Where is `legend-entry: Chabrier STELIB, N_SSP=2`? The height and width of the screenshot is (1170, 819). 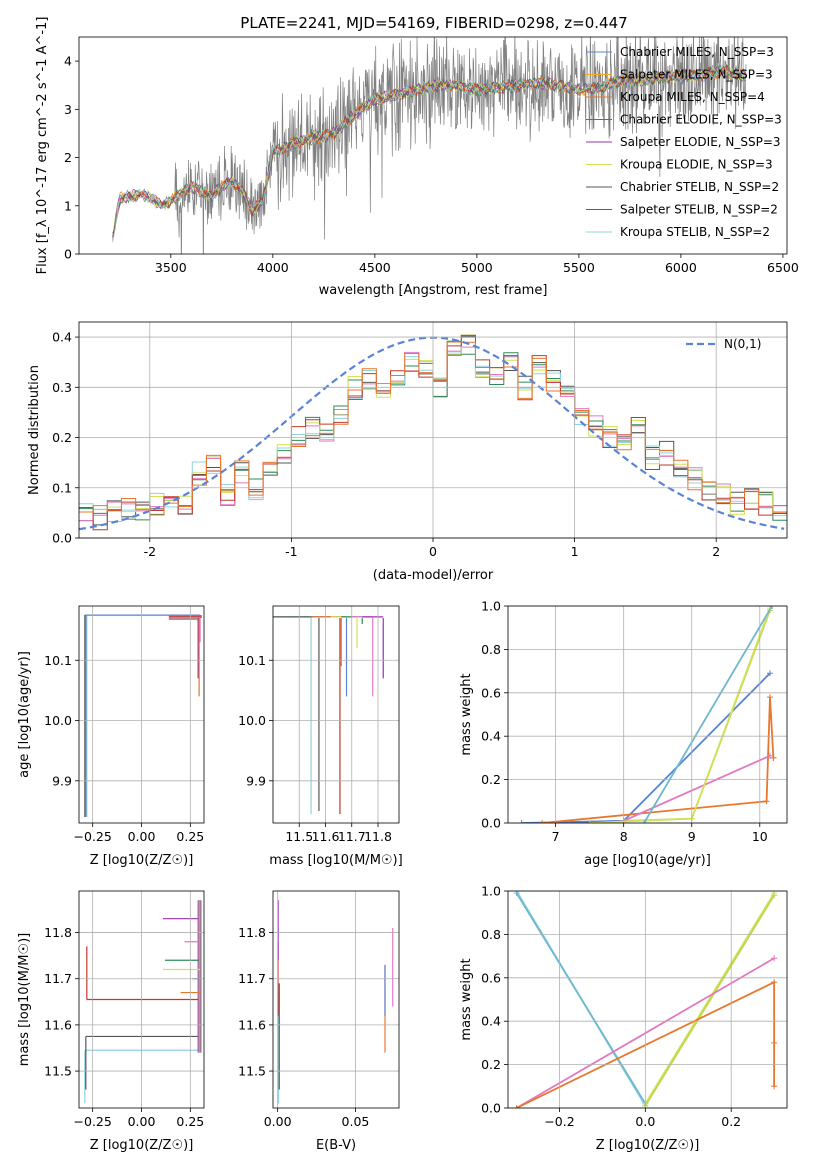 legend-entry: Chabrier STELIB, N_SSP=2 is located at coordinates (699, 187).